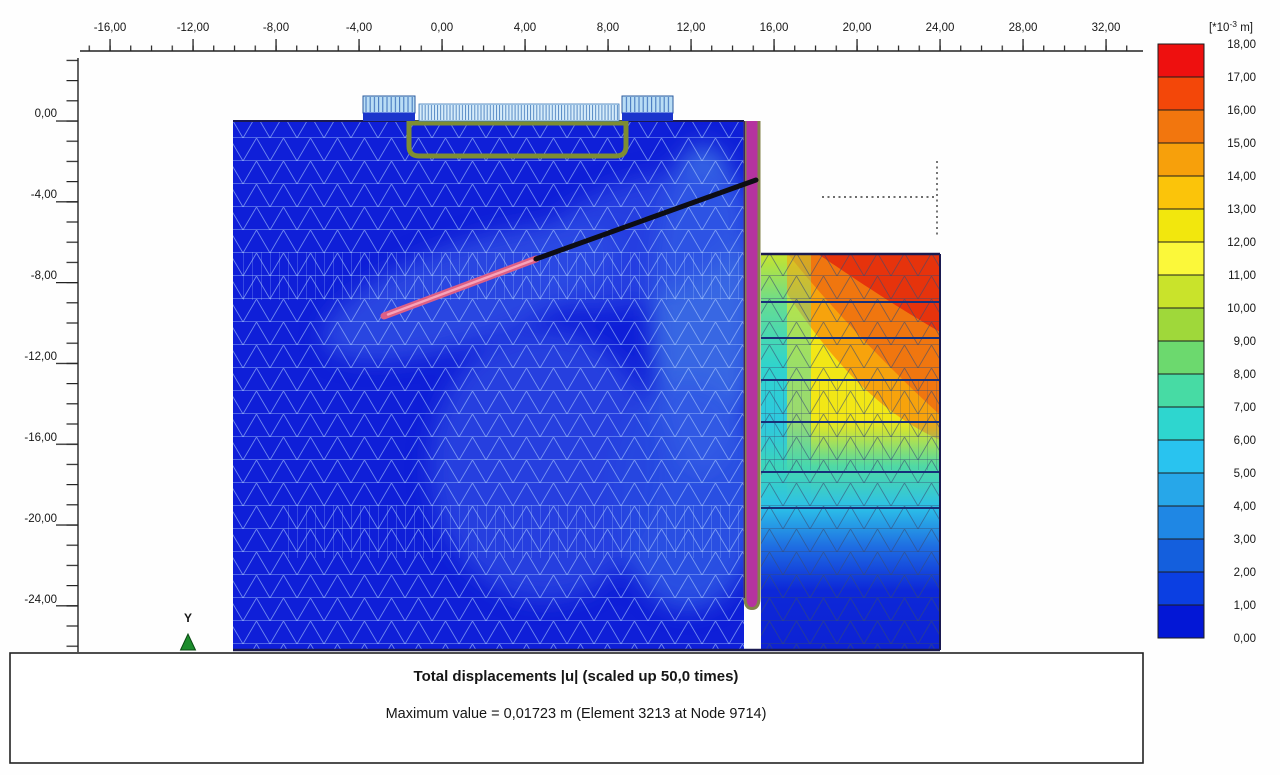  I want to click on legend-value: 13,00, so click(1241, 210).